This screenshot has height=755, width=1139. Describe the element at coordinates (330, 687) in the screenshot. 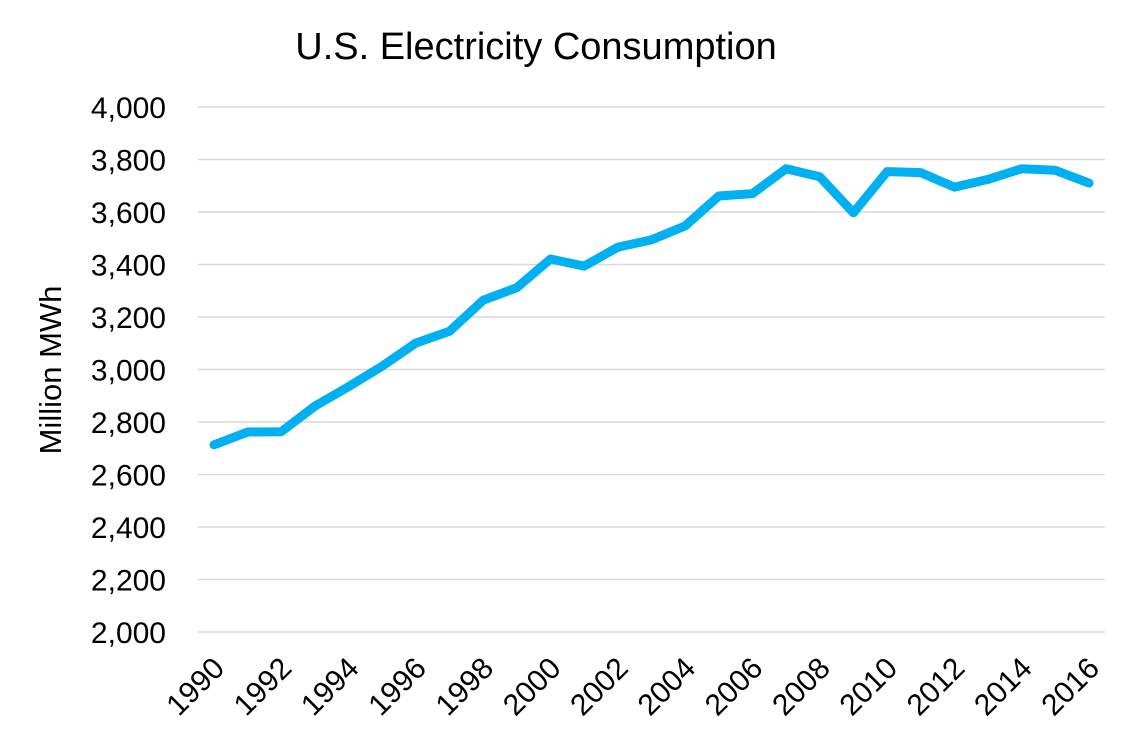

I see `x-tick-label: 1994` at that location.